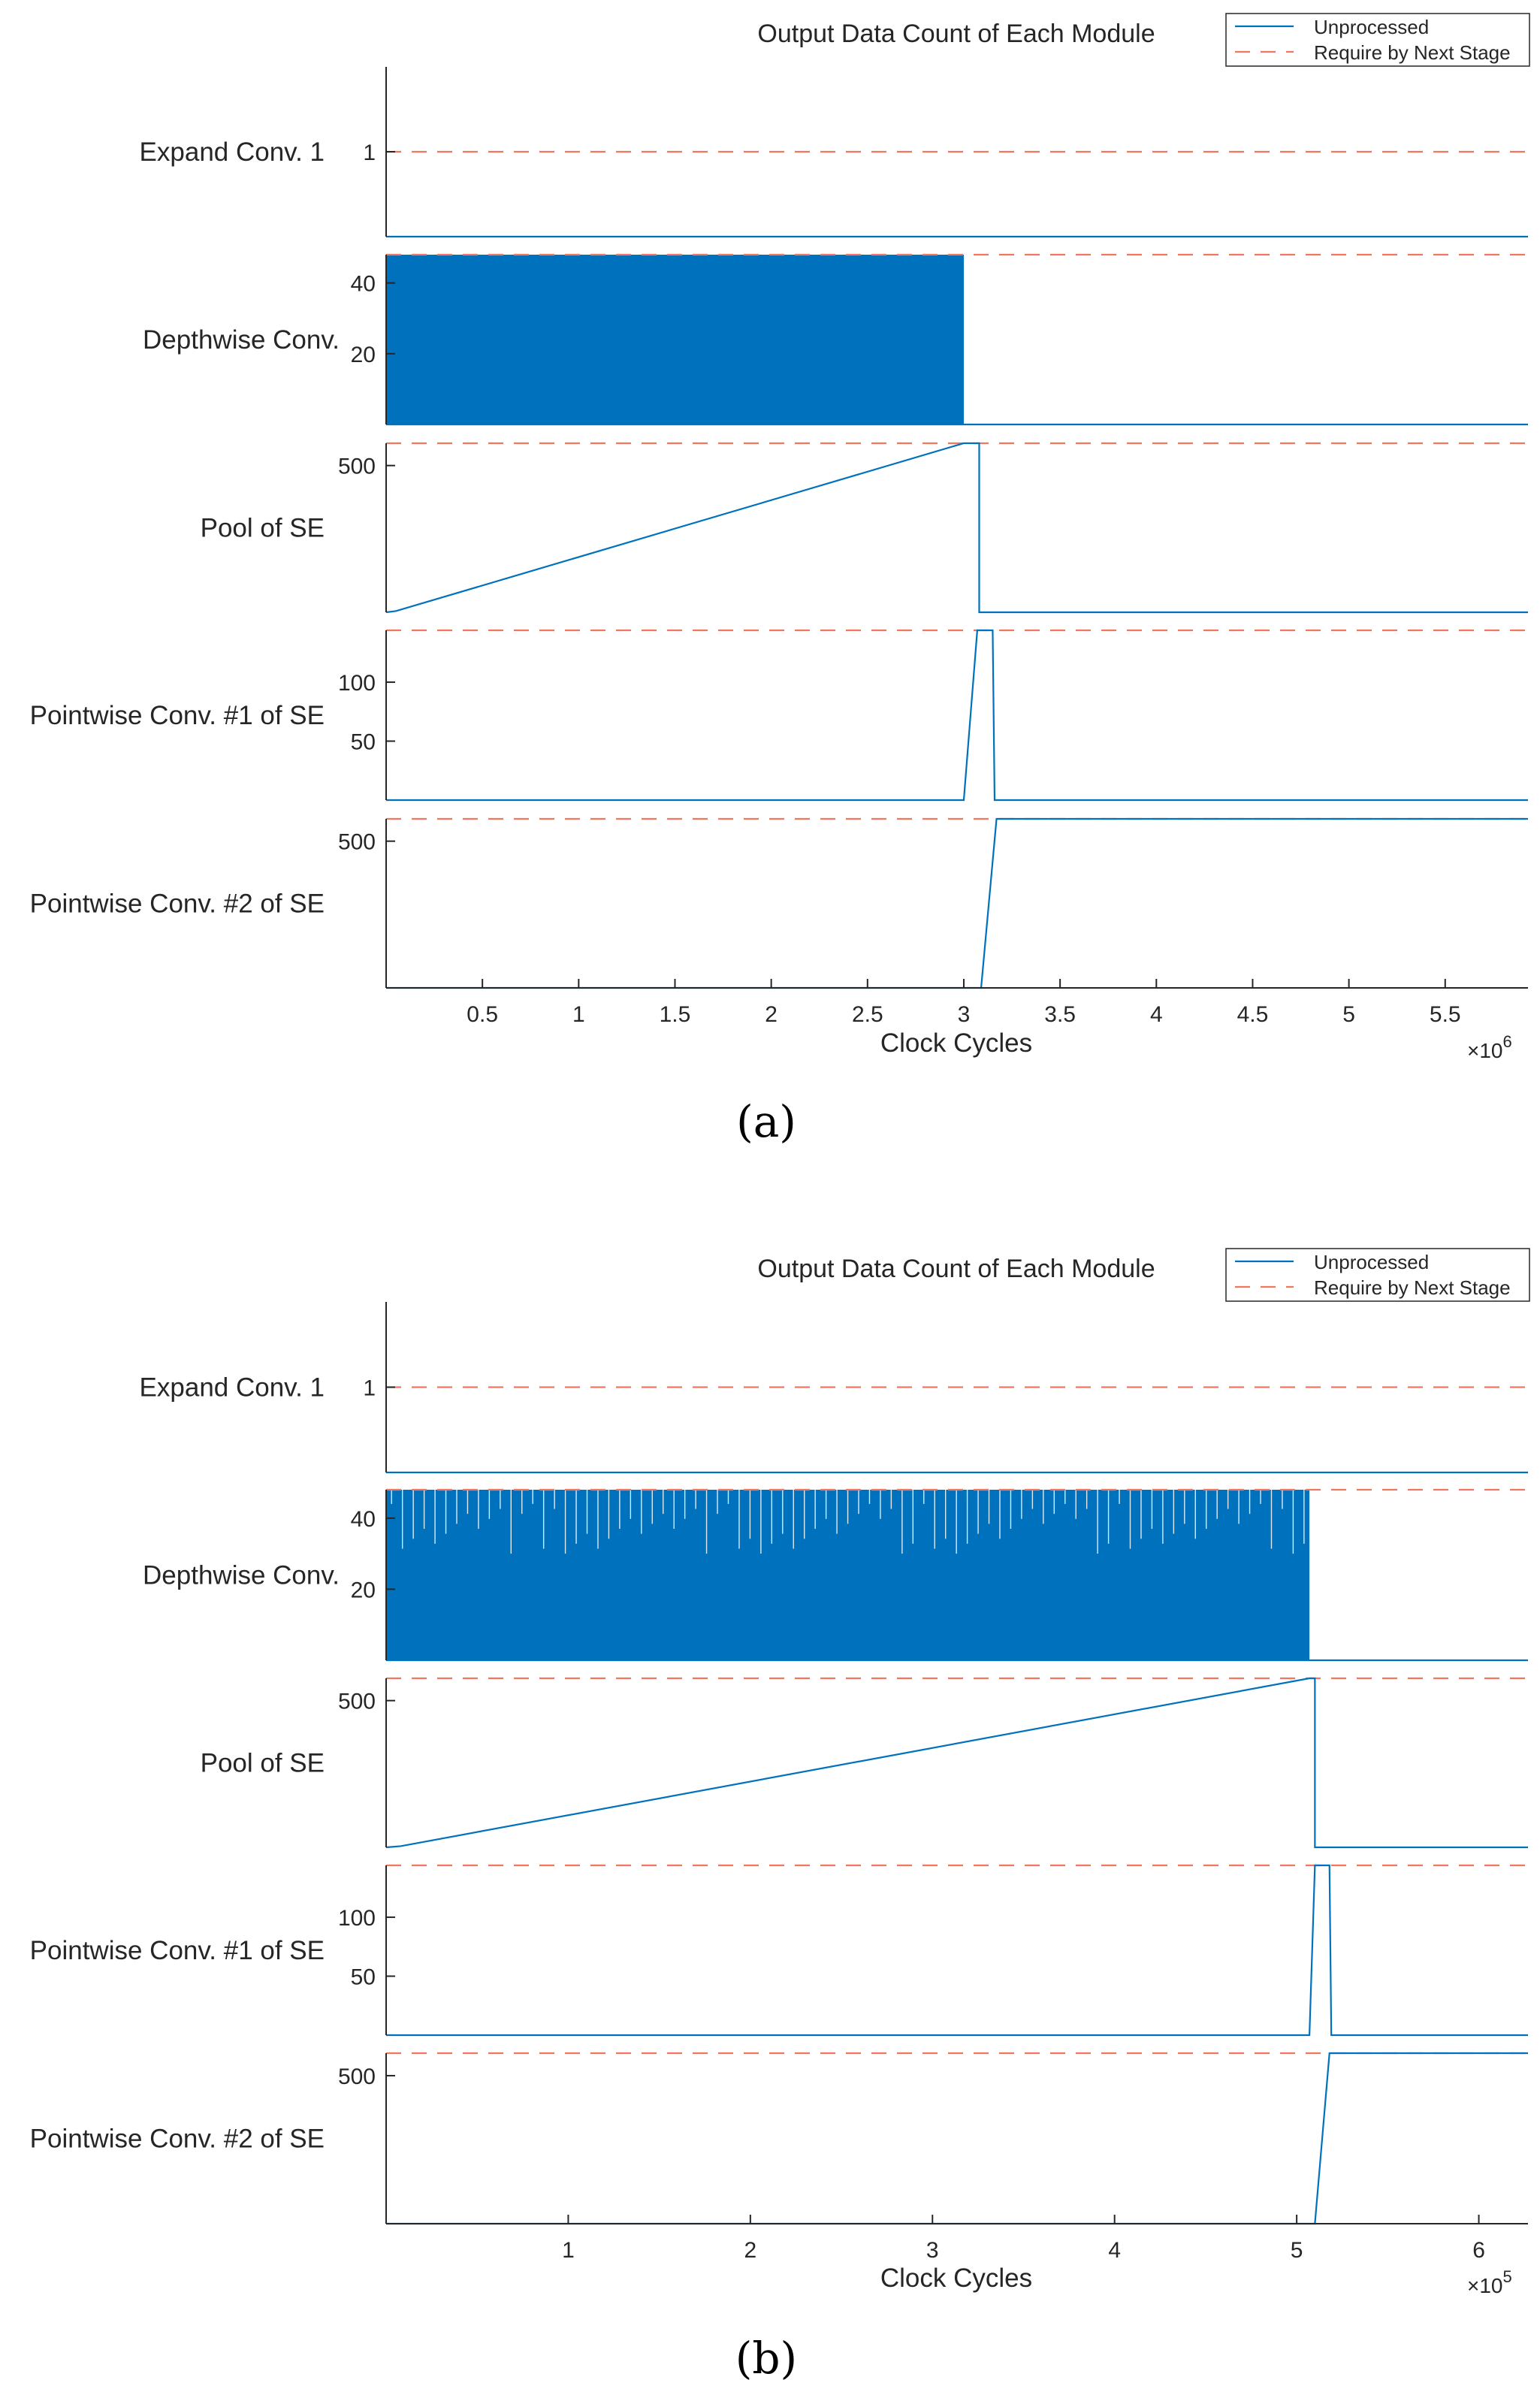 Image resolution: width=1540 pixels, height=2401 pixels. I want to click on figure-caption: (a), so click(766, 1122).